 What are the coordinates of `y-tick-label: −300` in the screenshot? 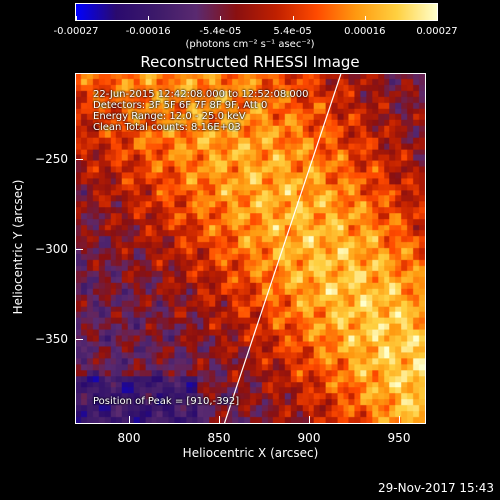 It's located at (51, 249).